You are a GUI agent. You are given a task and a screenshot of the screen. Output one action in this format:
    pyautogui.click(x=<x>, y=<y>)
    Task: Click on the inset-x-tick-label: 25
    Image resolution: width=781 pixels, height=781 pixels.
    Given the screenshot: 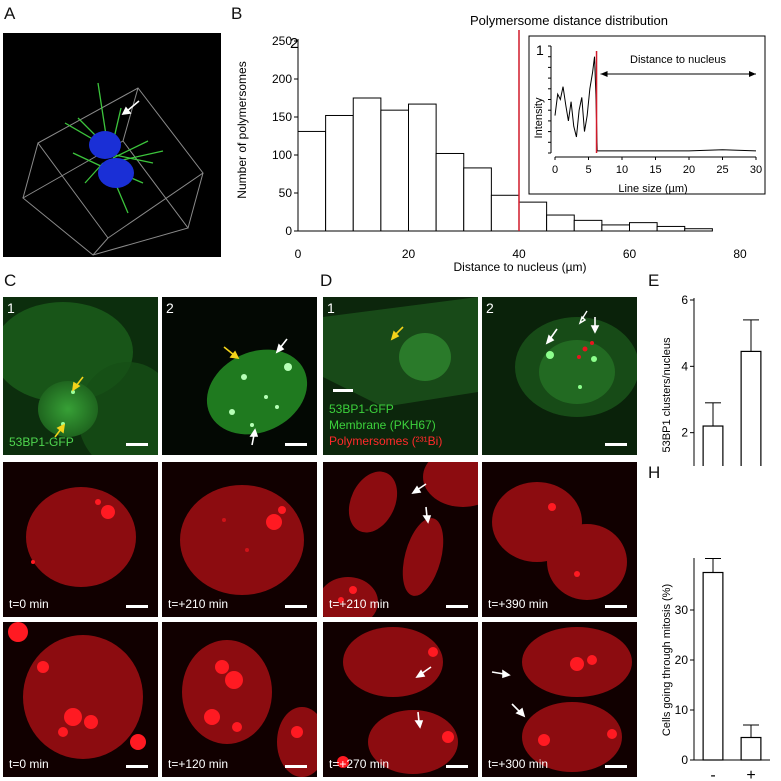 What is the action you would take?
    pyautogui.click(x=722, y=170)
    